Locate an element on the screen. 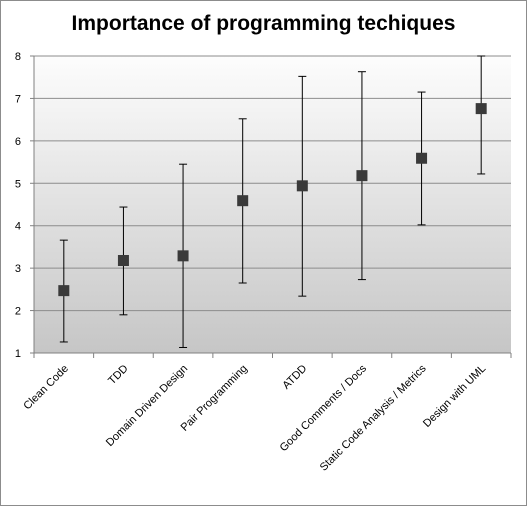 Image resolution: width=527 pixels, height=506 pixels. y-tick-label: 2 is located at coordinates (18, 312).